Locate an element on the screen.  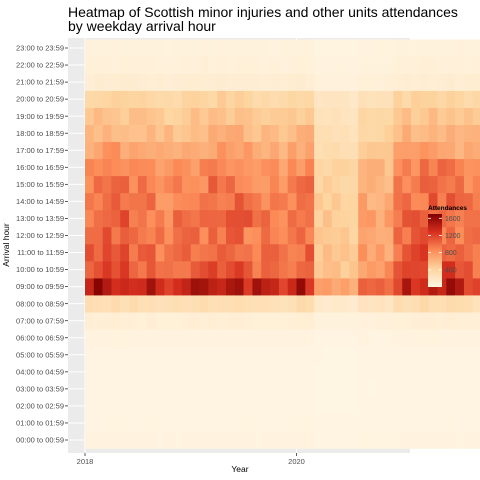
y-tick-label: 05:00 to 05:59 is located at coordinates (40, 354).